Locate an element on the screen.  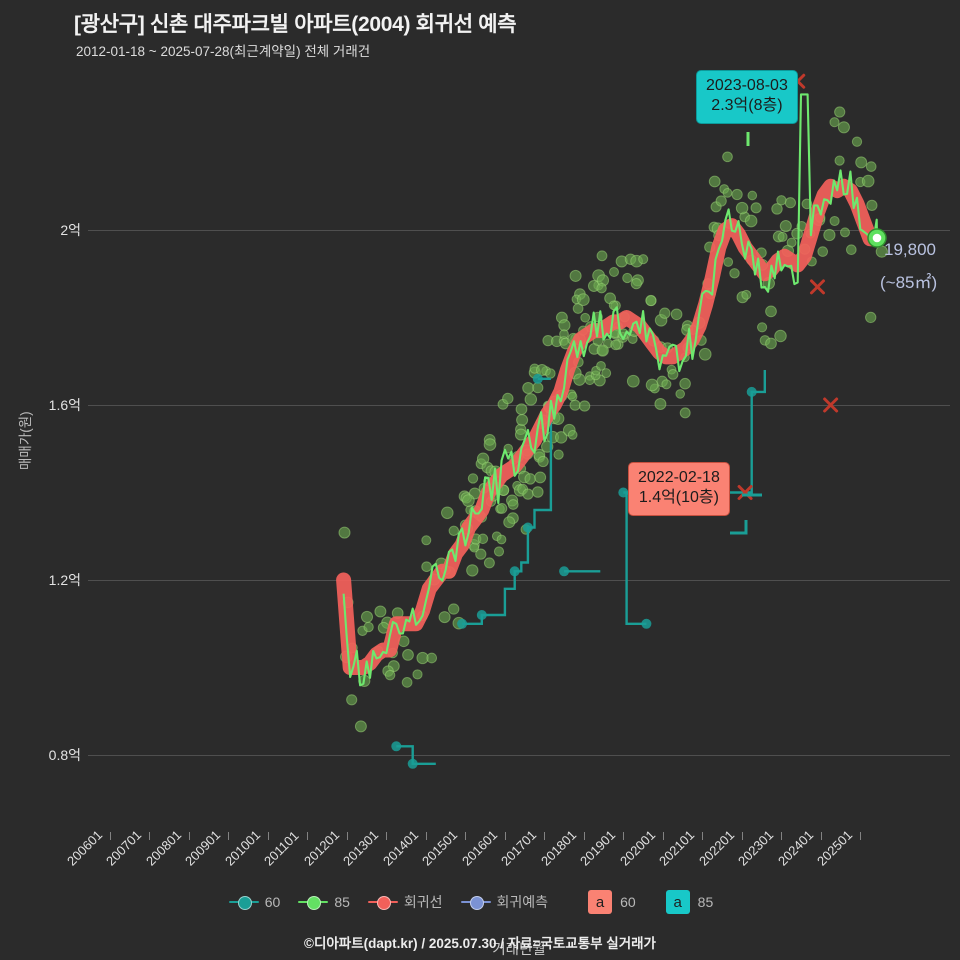
callout-low: 2022-02-18 1.4억(10층) is located at coordinates (679, 489).